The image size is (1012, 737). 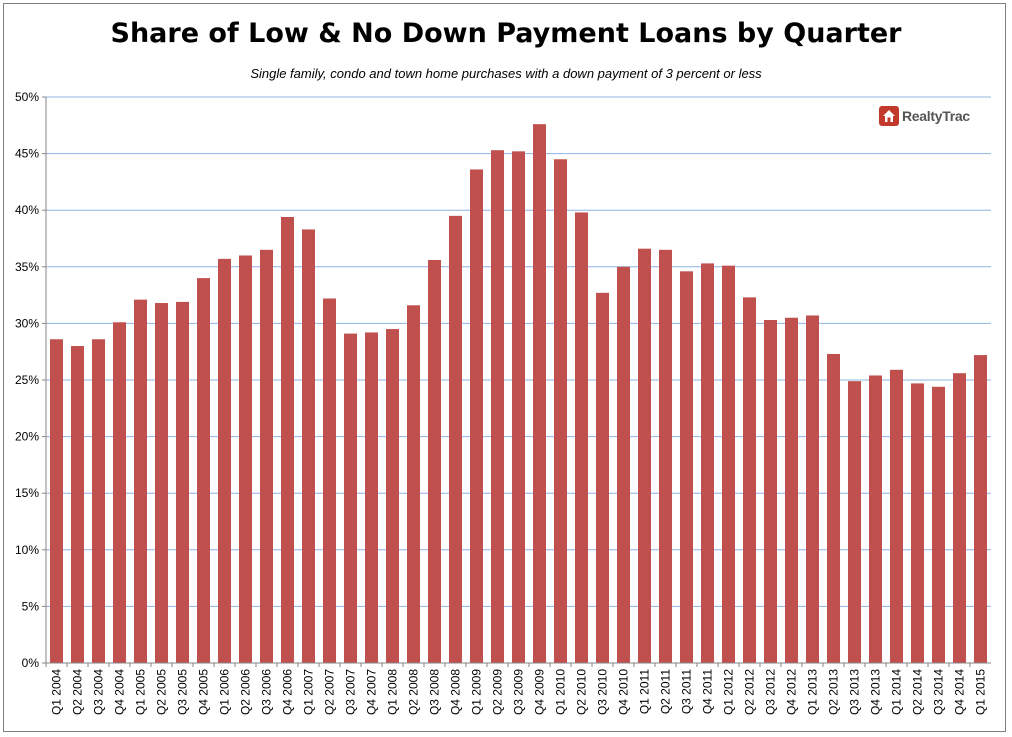 What do you see at coordinates (309, 692) in the screenshot?
I see `x-tick-label: Q1 2007` at bounding box center [309, 692].